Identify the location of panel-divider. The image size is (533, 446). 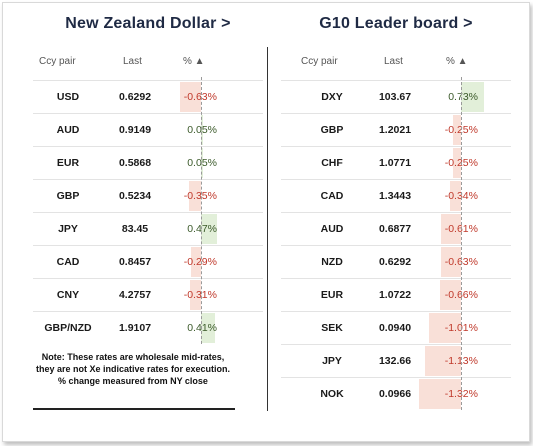
(267, 229).